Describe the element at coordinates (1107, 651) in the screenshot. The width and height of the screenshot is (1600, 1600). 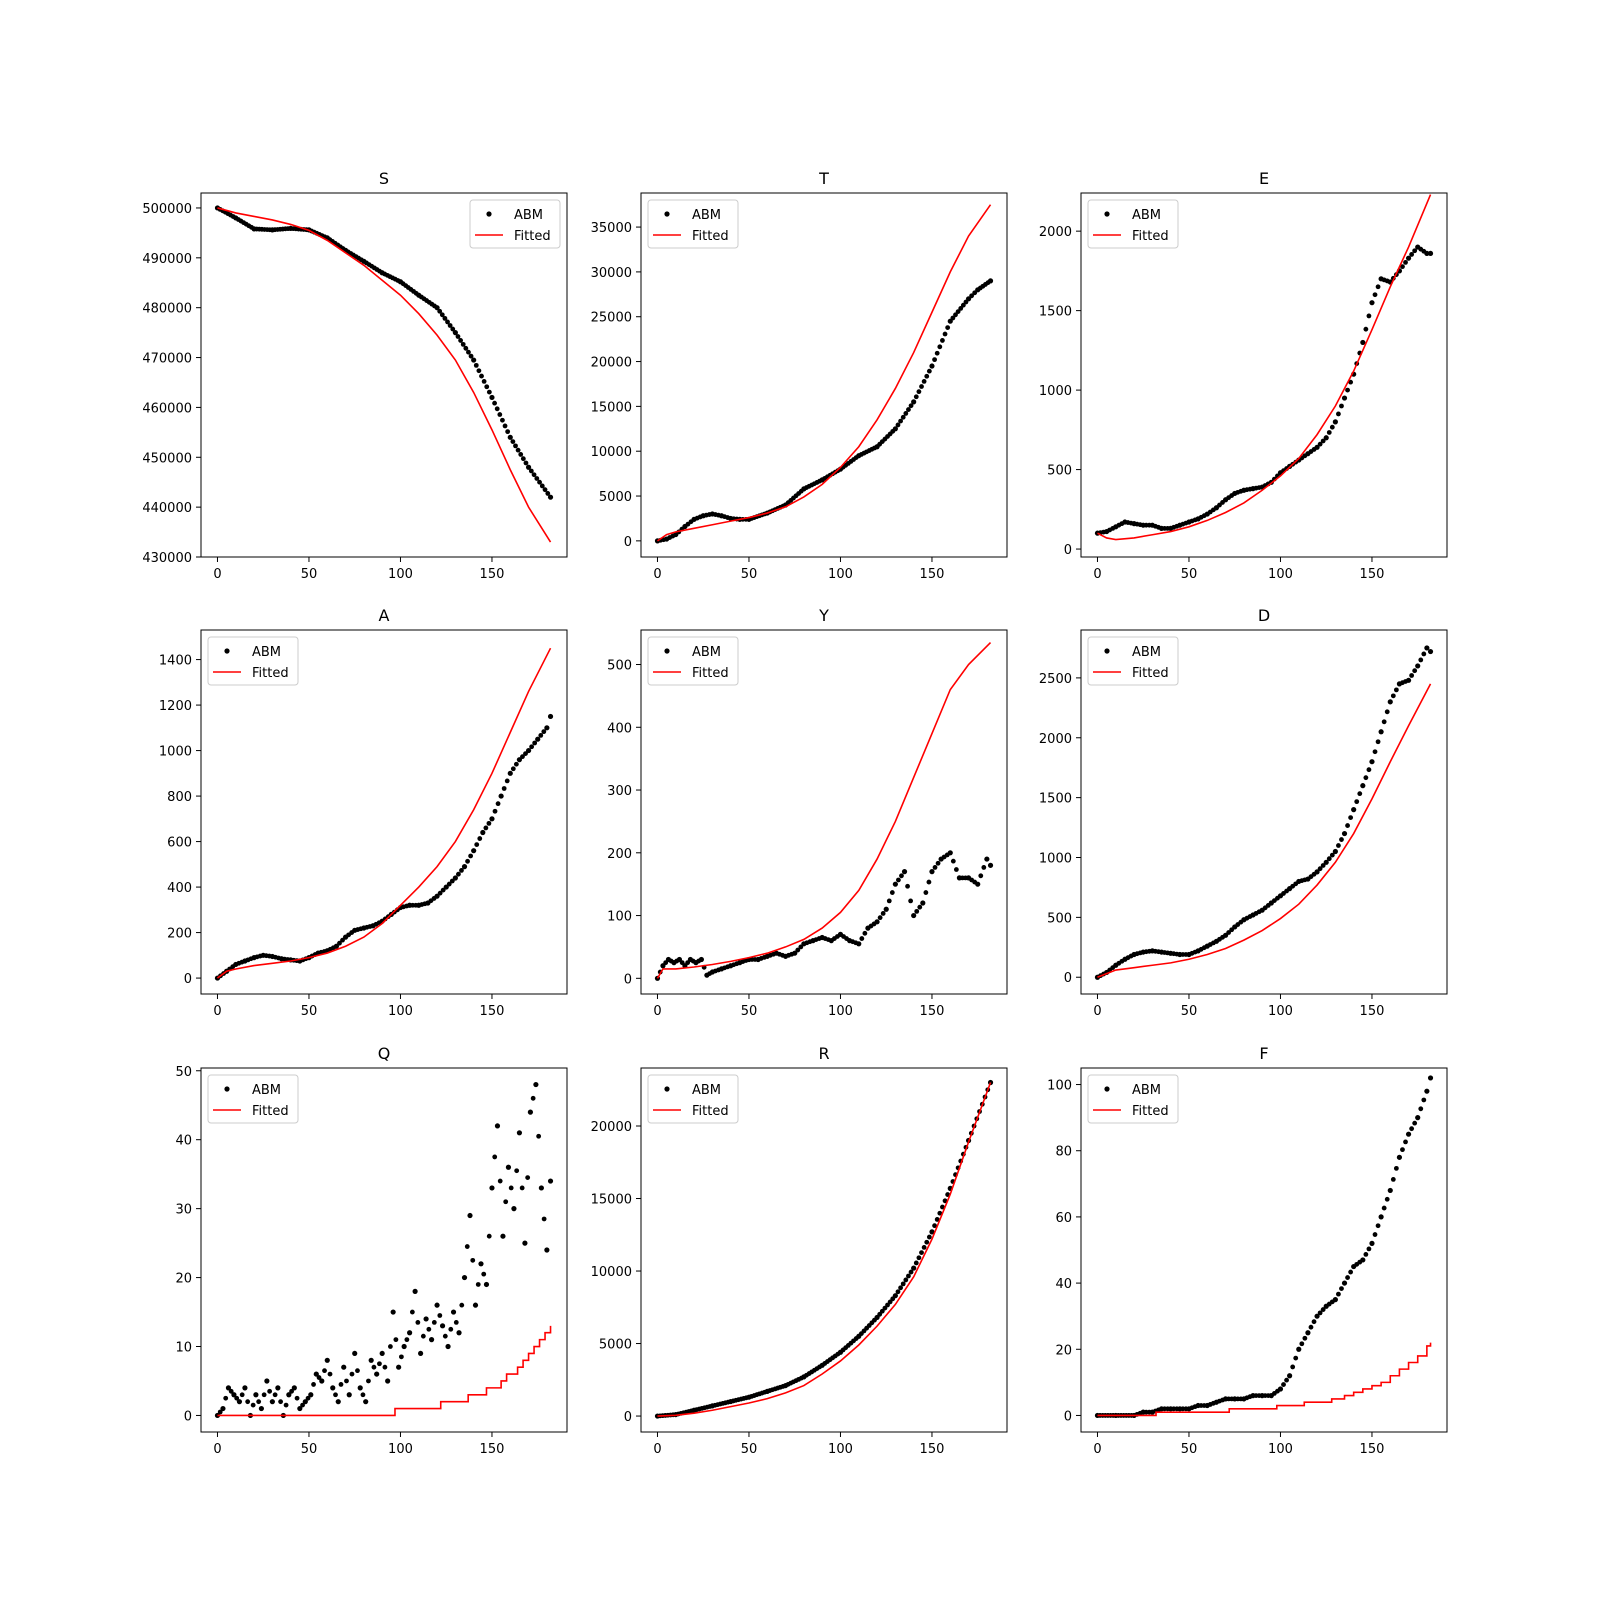
I see `legend-marker-abm` at that location.